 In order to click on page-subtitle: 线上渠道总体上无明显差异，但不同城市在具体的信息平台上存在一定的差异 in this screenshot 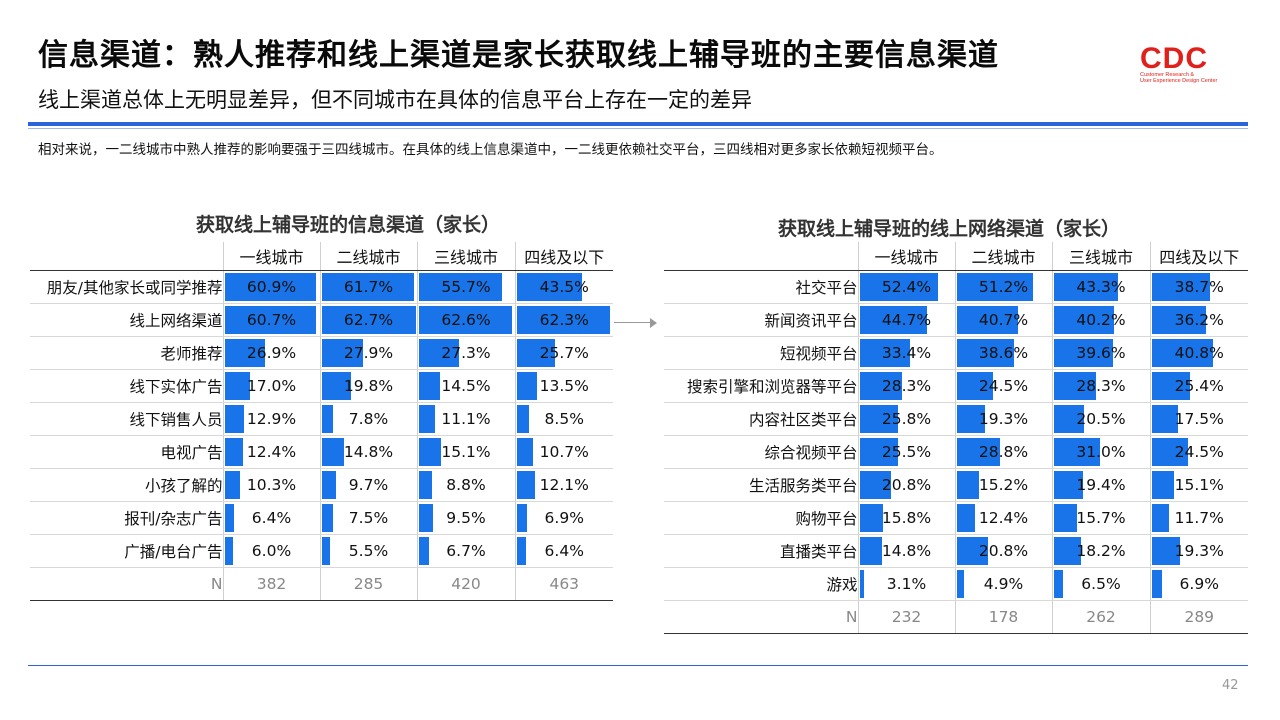, I will do `click(395, 100)`.